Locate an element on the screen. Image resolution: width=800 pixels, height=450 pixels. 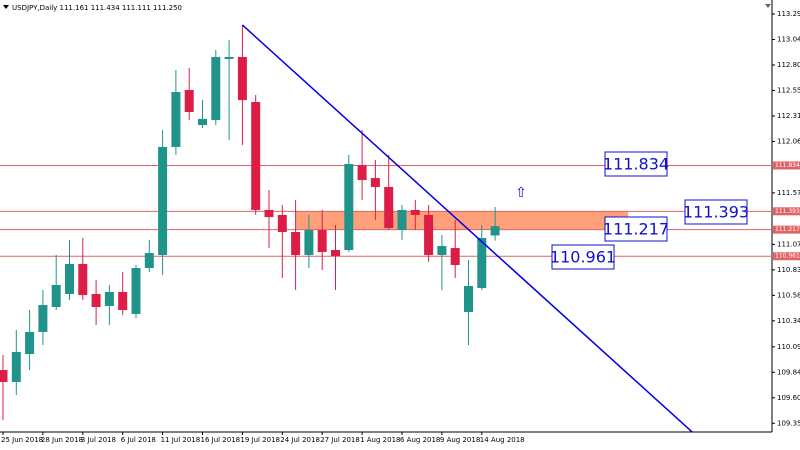
level-tag-label: 111.217 is located at coordinates (787, 229).